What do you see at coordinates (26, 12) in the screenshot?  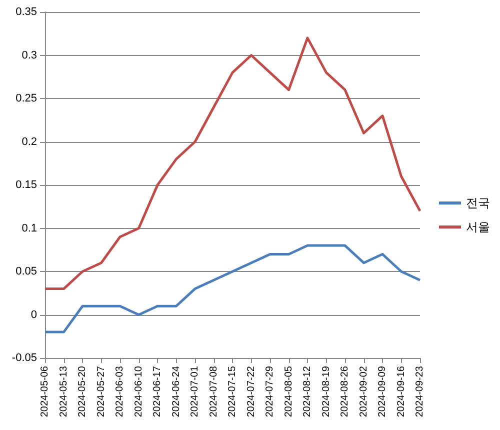 I see `y-tick-label: 0.35` at bounding box center [26, 12].